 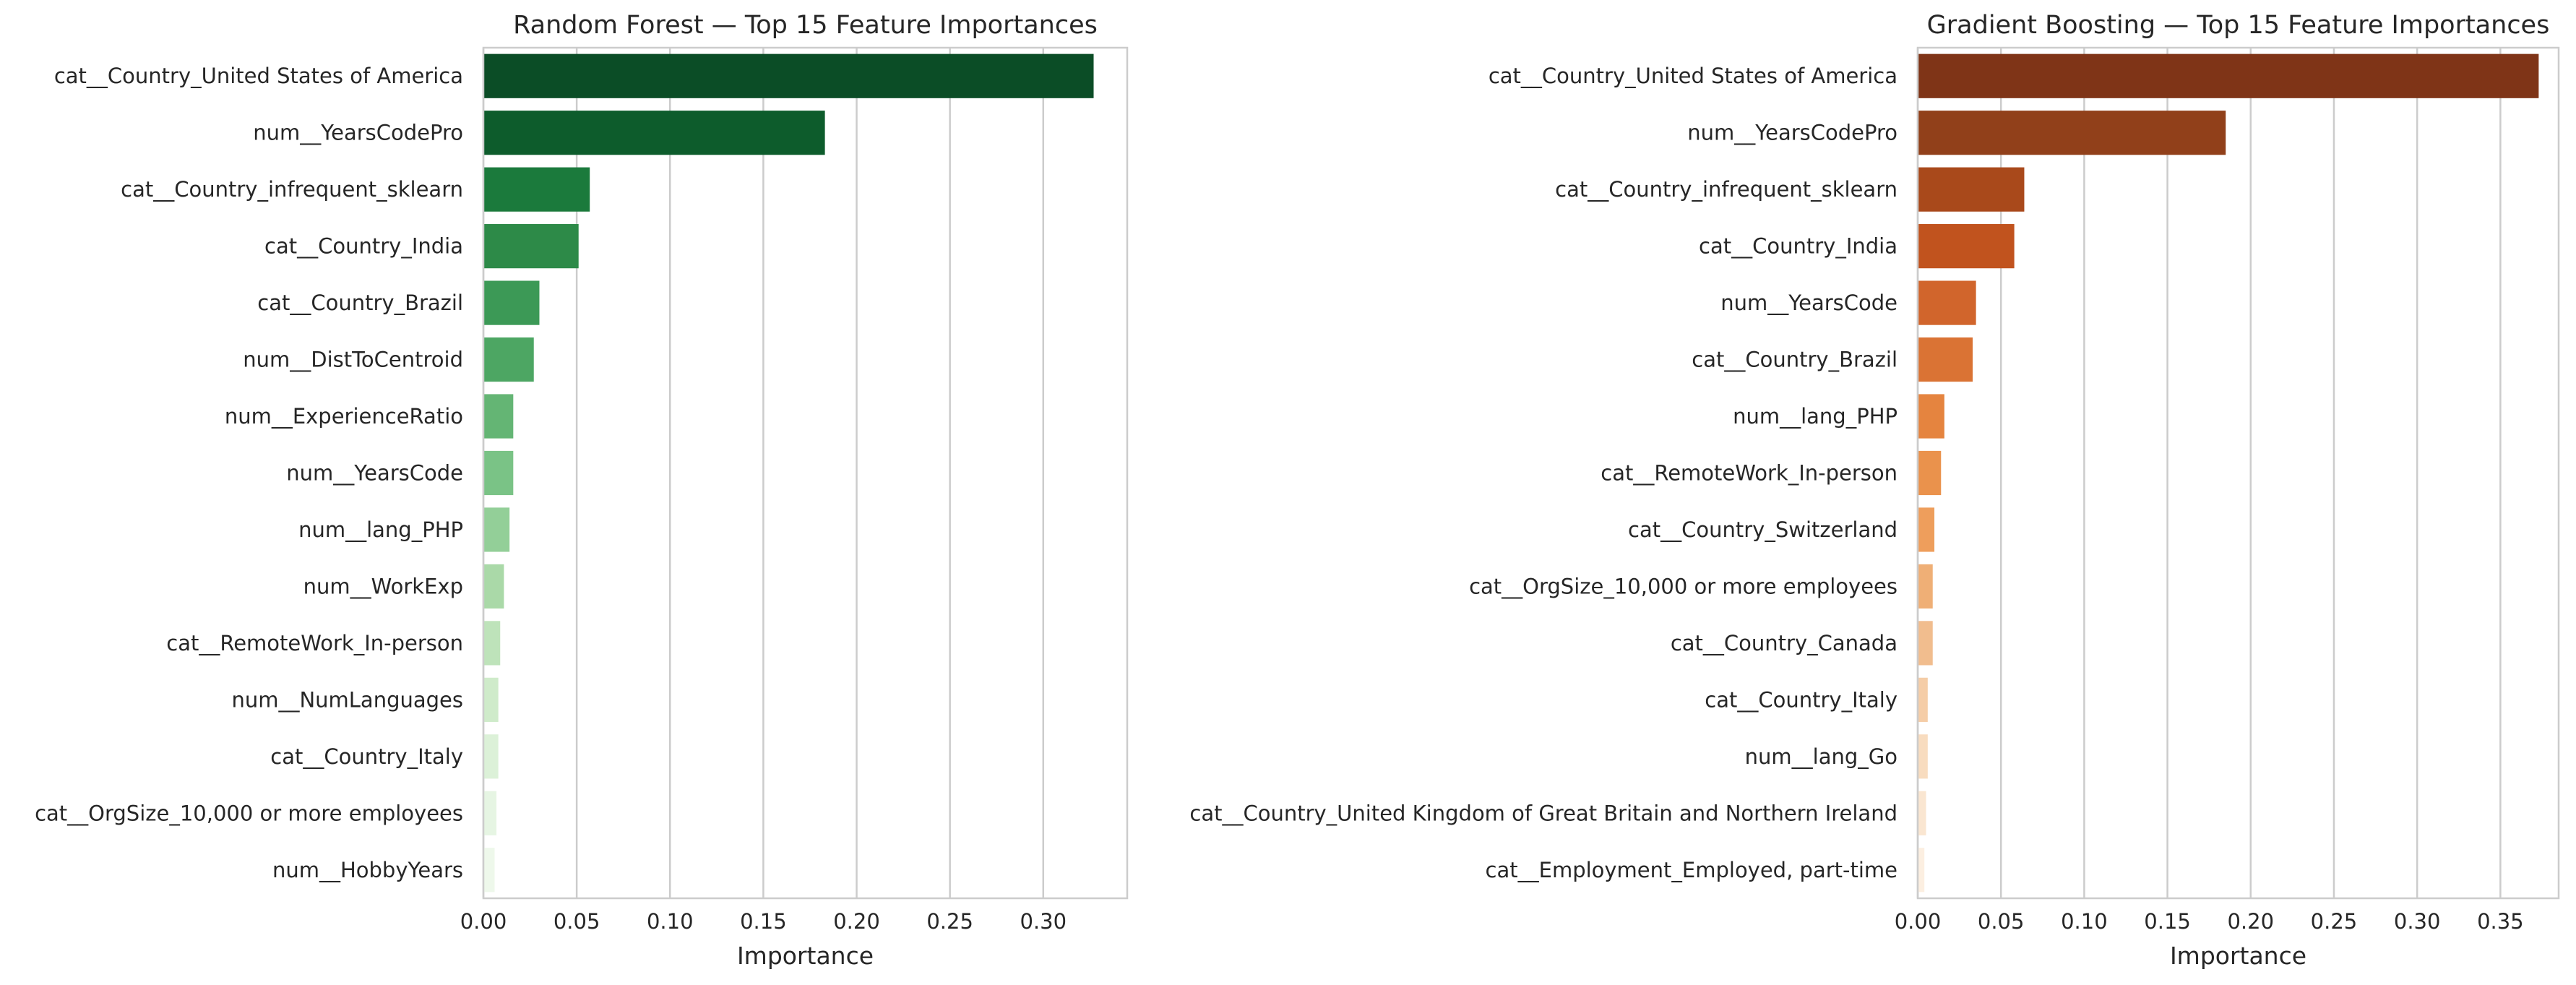 What do you see at coordinates (1762, 529) in the screenshot?
I see `y-tick-label: cat__Country_Switzerland` at bounding box center [1762, 529].